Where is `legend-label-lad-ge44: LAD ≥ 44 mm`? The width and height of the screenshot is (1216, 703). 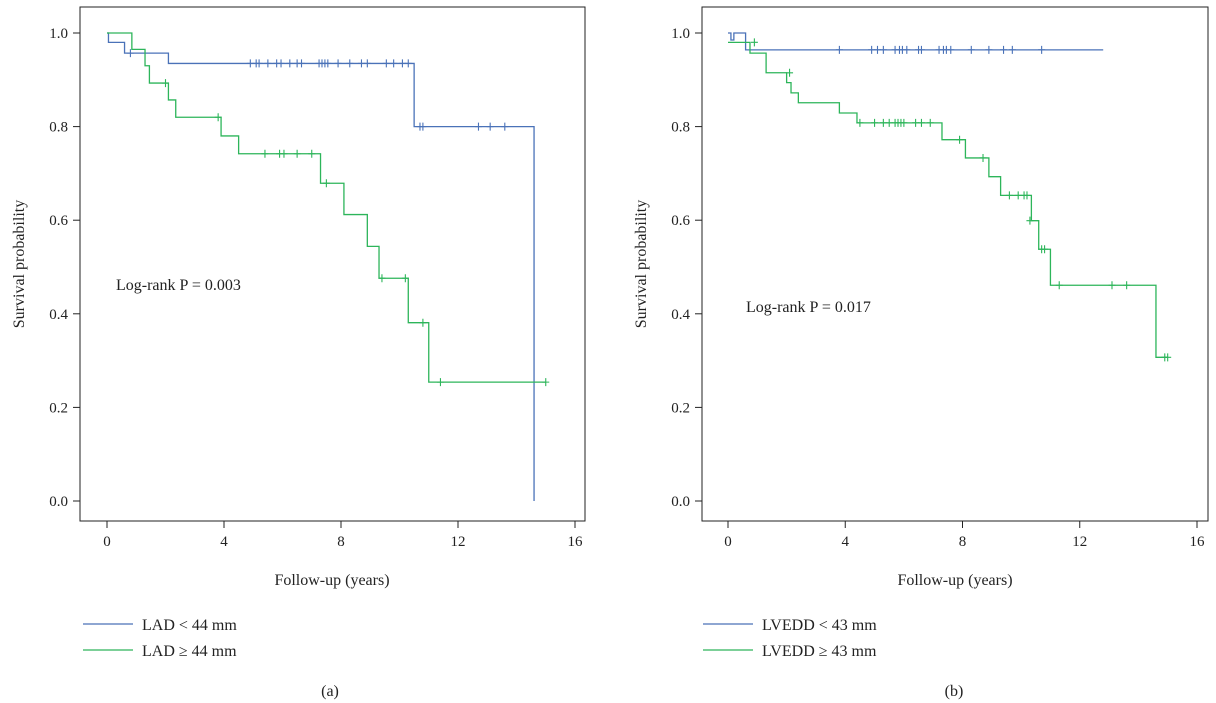 legend-label-lad-ge44: LAD ≥ 44 mm is located at coordinates (189, 651).